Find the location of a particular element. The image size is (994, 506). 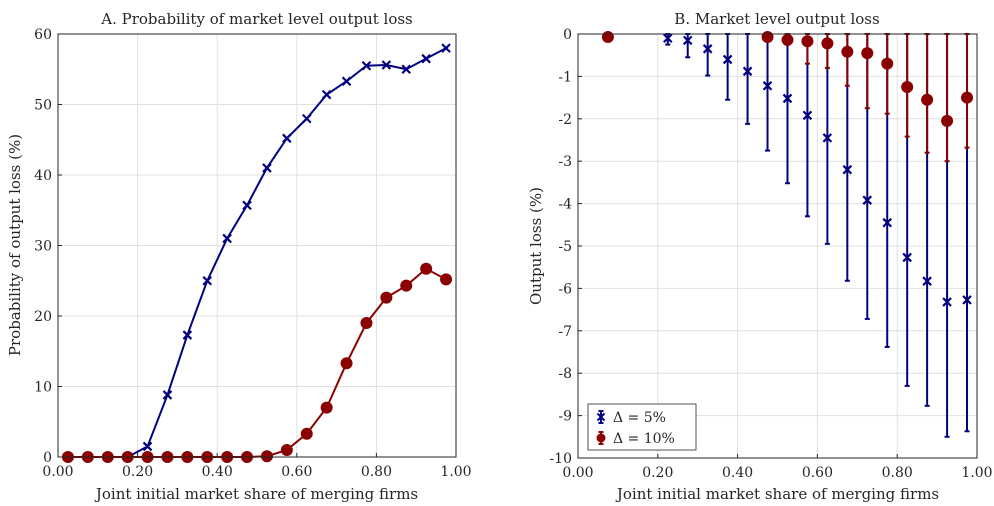

panel-a-y-tick-label: 10 is located at coordinates (43, 388).